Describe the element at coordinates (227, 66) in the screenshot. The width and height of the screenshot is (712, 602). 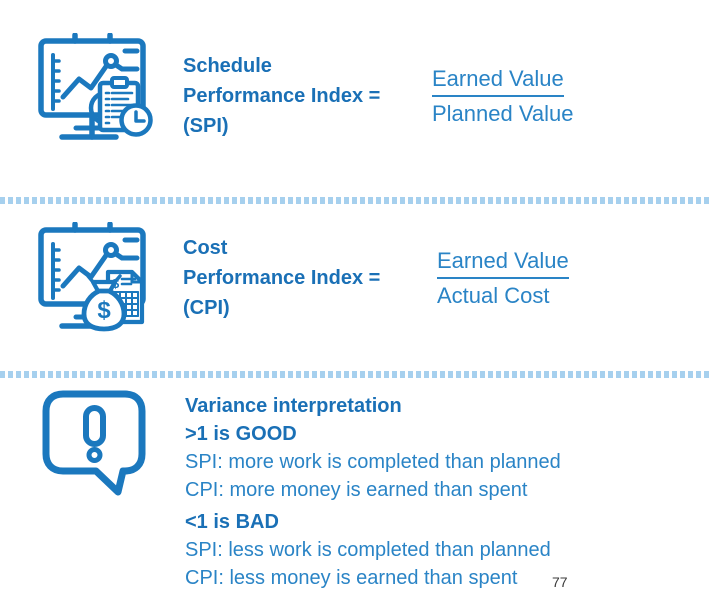
I see `spi-title-line1: Schedule` at that location.